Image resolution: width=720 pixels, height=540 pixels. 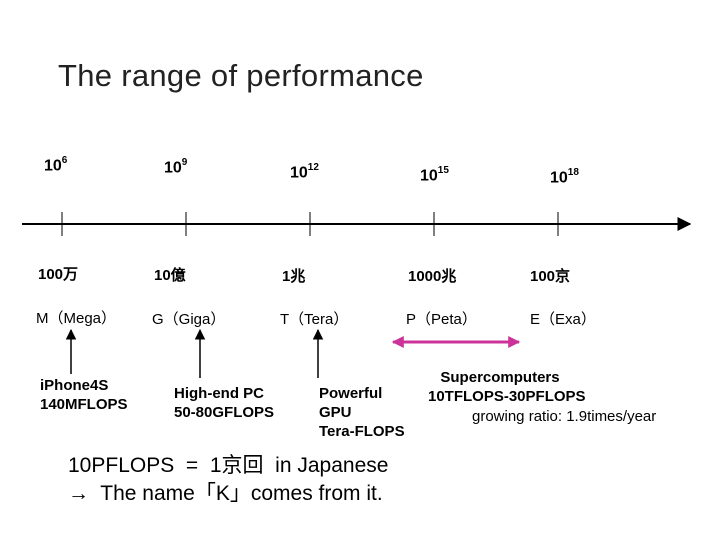 I want to click on si-prefix-giga: G（Giga）, so click(x=189, y=319).